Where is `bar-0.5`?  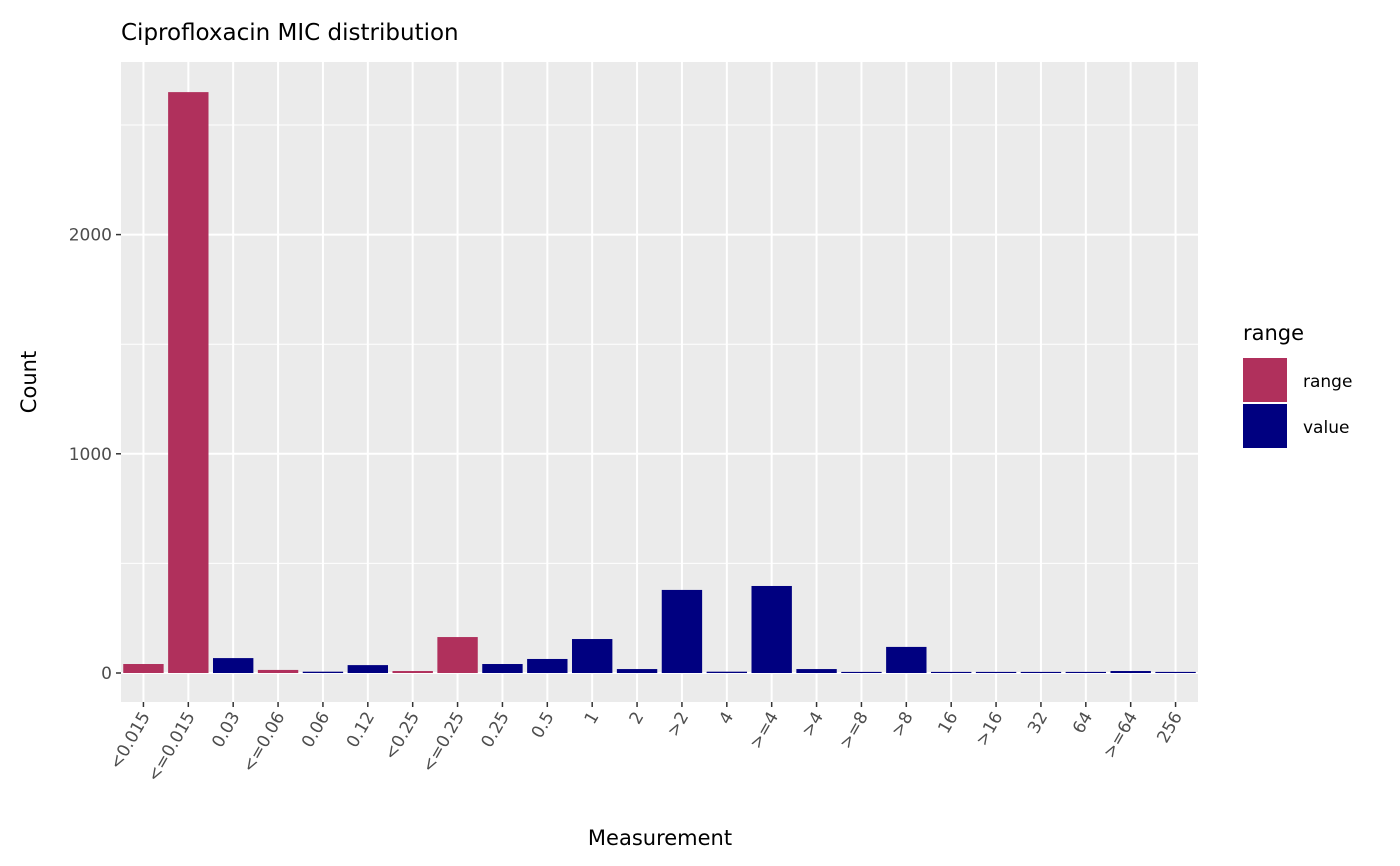
bar-0.5 is located at coordinates (547, 665).